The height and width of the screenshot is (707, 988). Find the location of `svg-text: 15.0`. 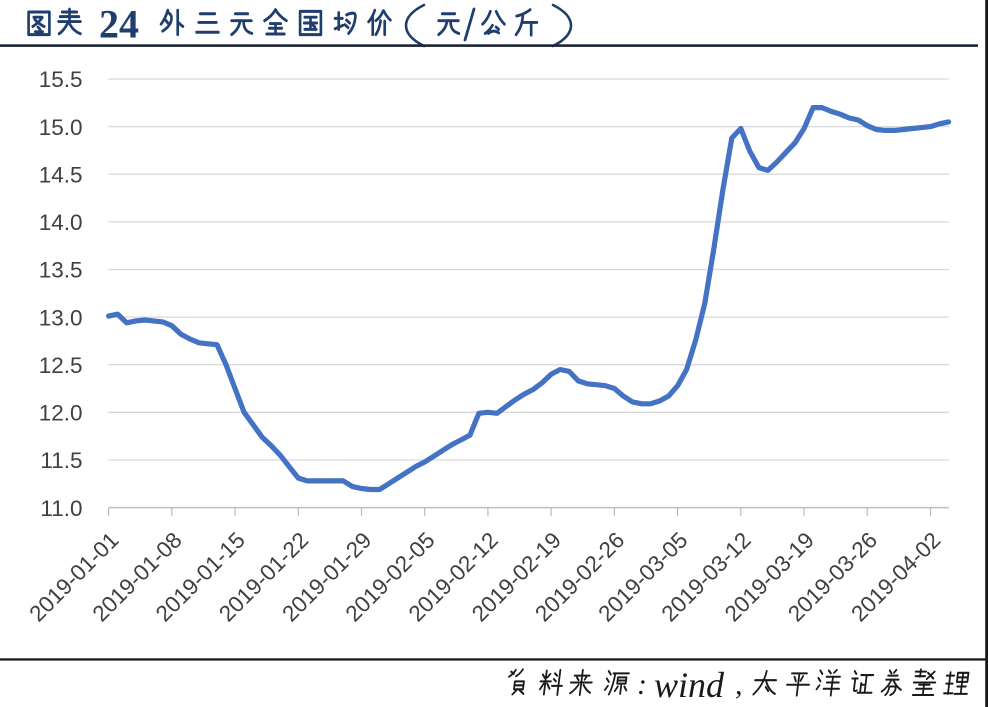

svg-text: 15.0 is located at coordinates (61, 127).